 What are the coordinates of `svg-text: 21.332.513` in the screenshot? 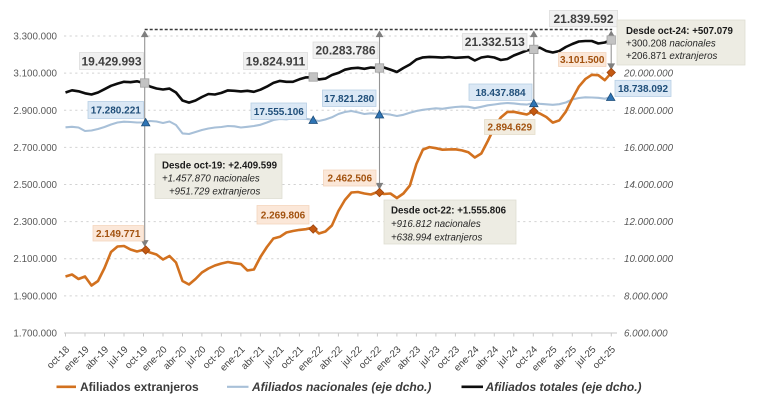 It's located at (495, 42).